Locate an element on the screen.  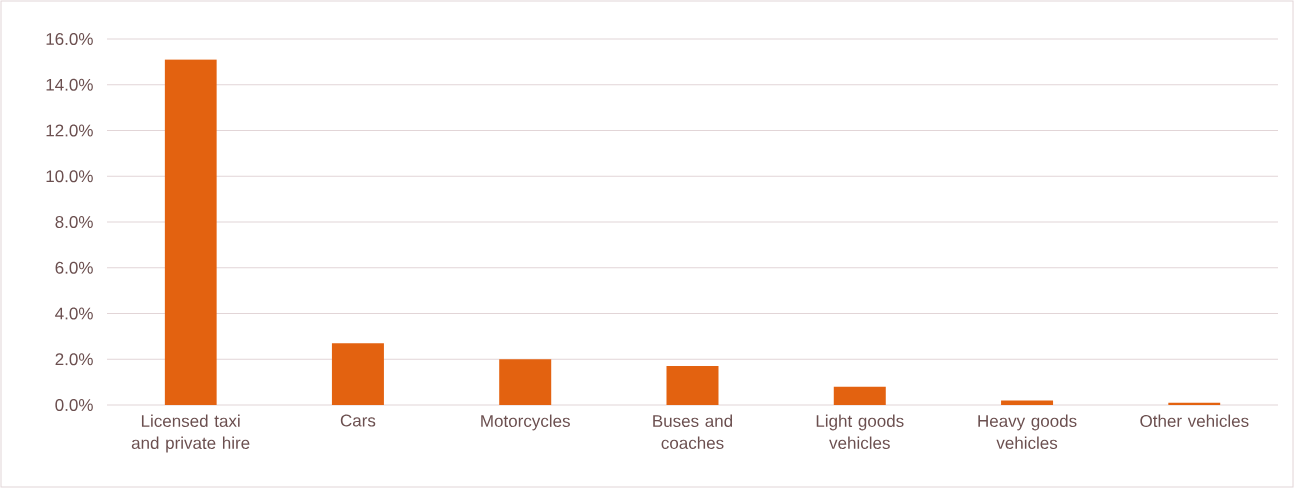
x-tick-label: Cars is located at coordinates (358, 420).